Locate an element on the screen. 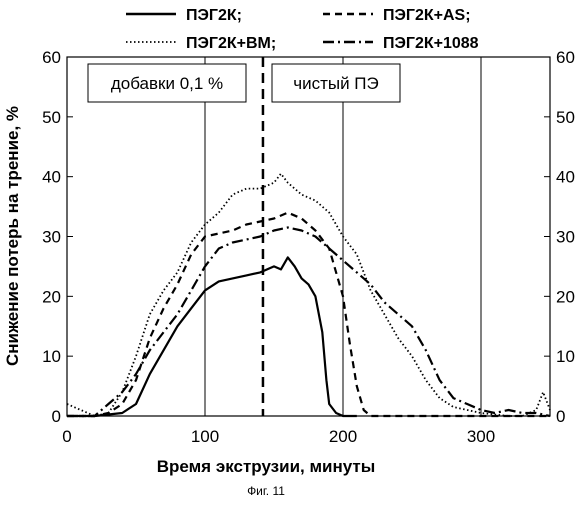 The image size is (585, 505). y-tick-label-left: 0 is located at coordinates (56, 416).